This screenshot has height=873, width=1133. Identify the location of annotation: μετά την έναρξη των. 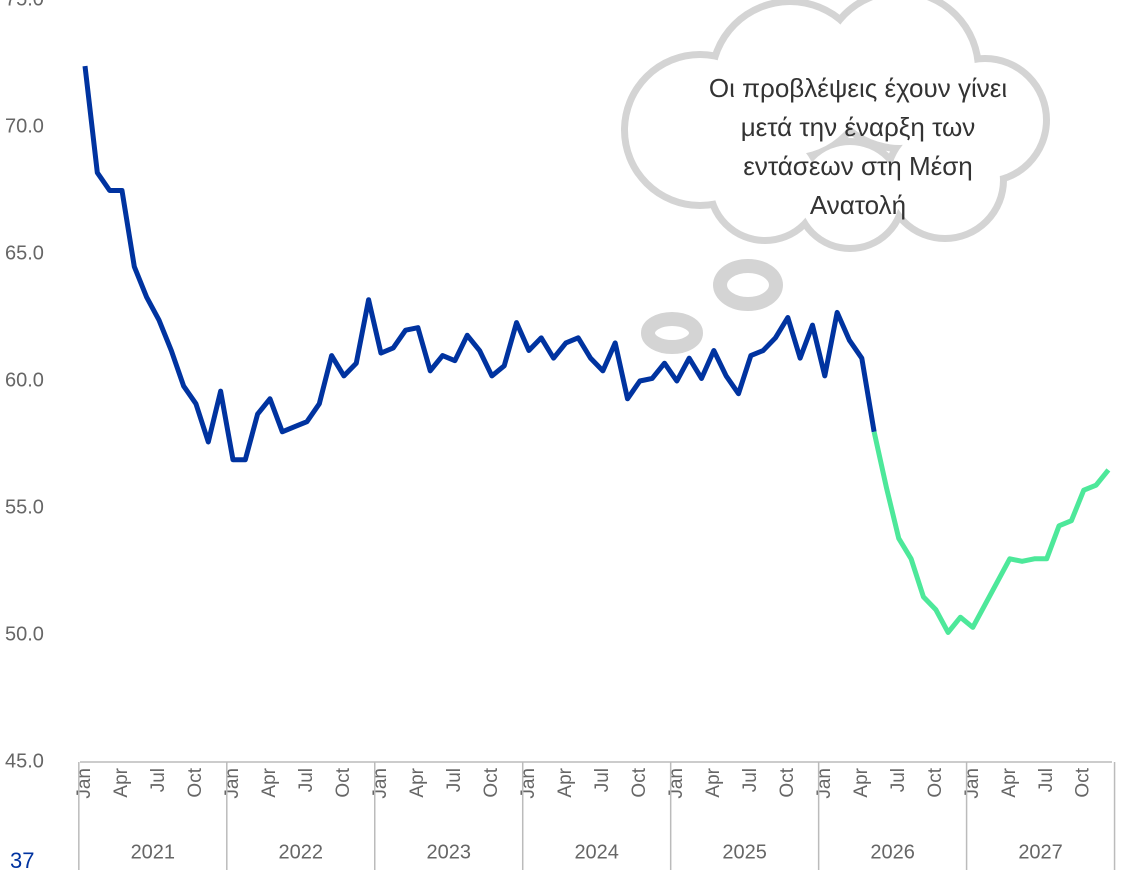
(858, 127).